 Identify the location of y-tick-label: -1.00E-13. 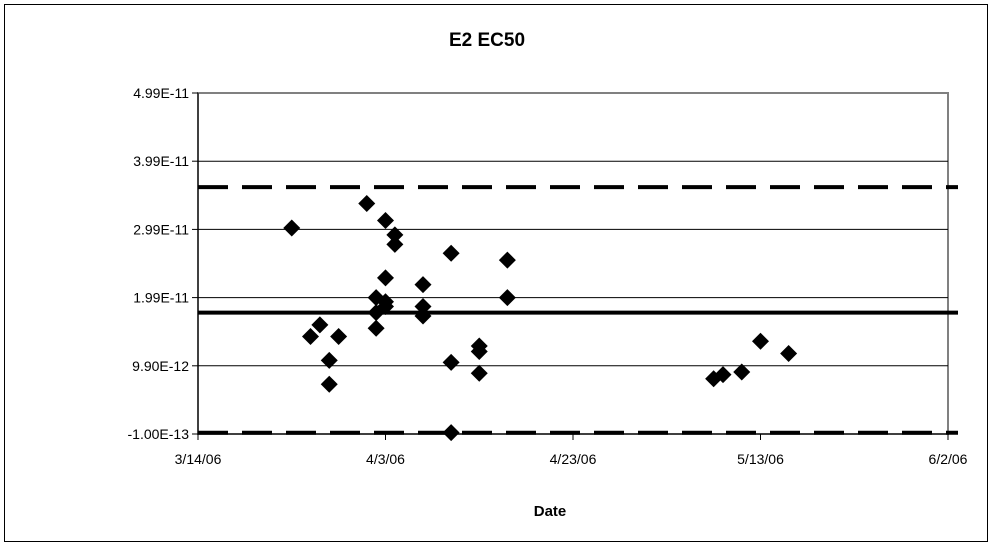
(159, 434).